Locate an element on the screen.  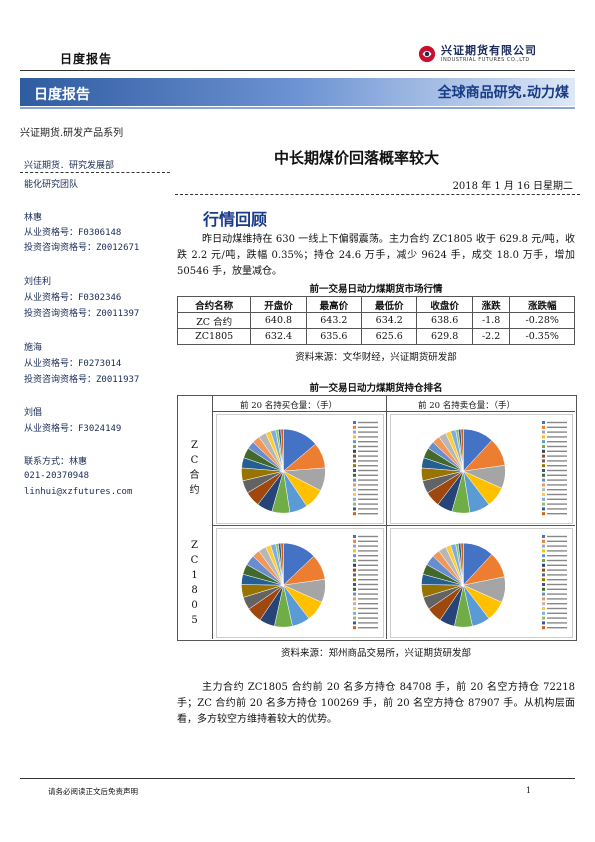
table-header: 涨跌幅 is located at coordinates (542, 304).